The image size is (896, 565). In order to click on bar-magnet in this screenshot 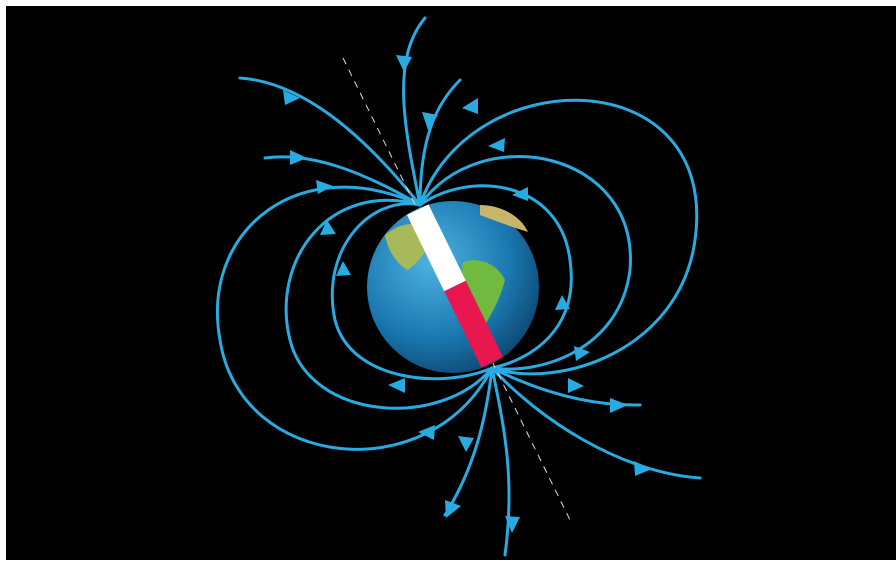, I will do `click(455, 286)`.